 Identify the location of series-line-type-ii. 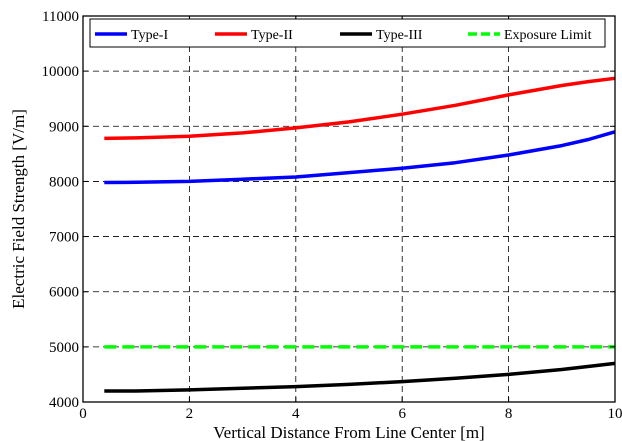
(360, 108).